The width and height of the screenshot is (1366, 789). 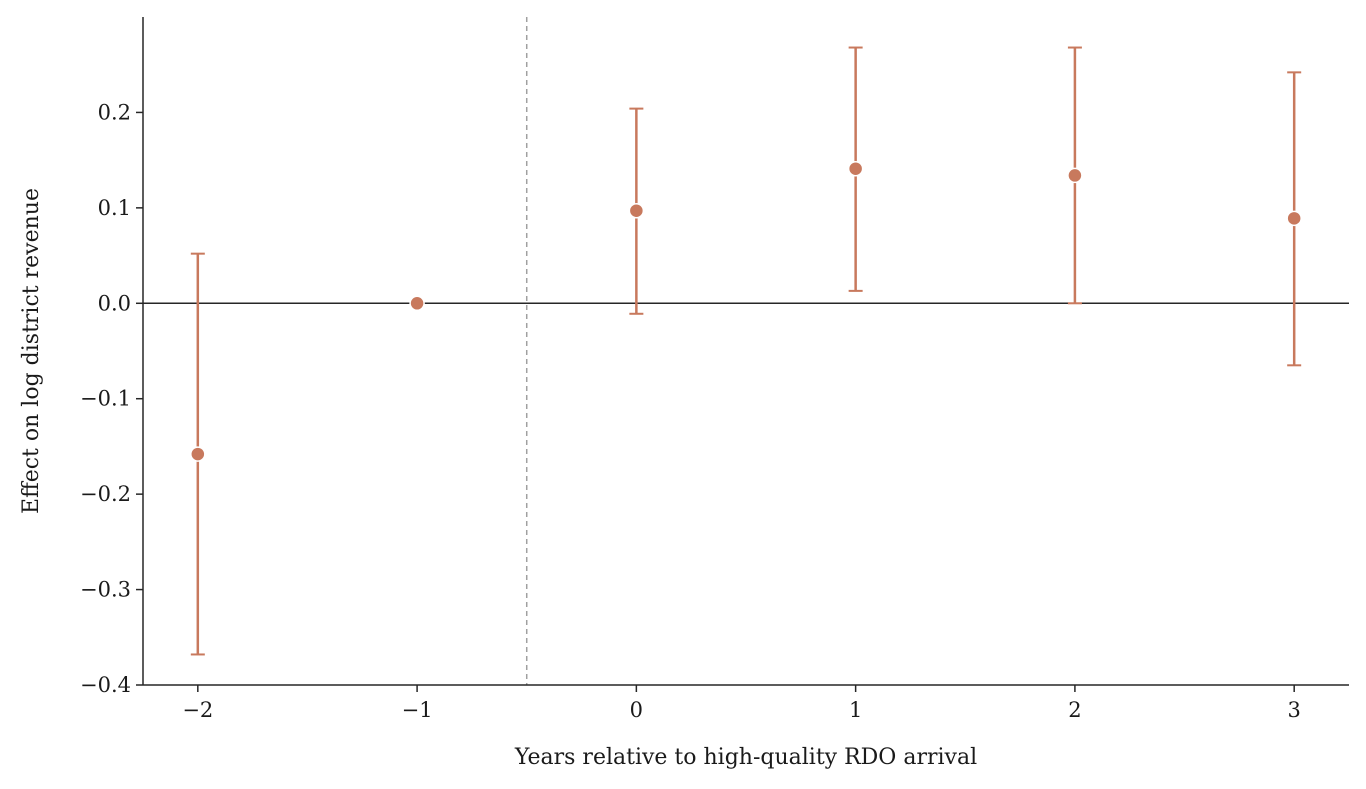 What do you see at coordinates (114, 303) in the screenshot?
I see `y-tick-label: 0.0` at bounding box center [114, 303].